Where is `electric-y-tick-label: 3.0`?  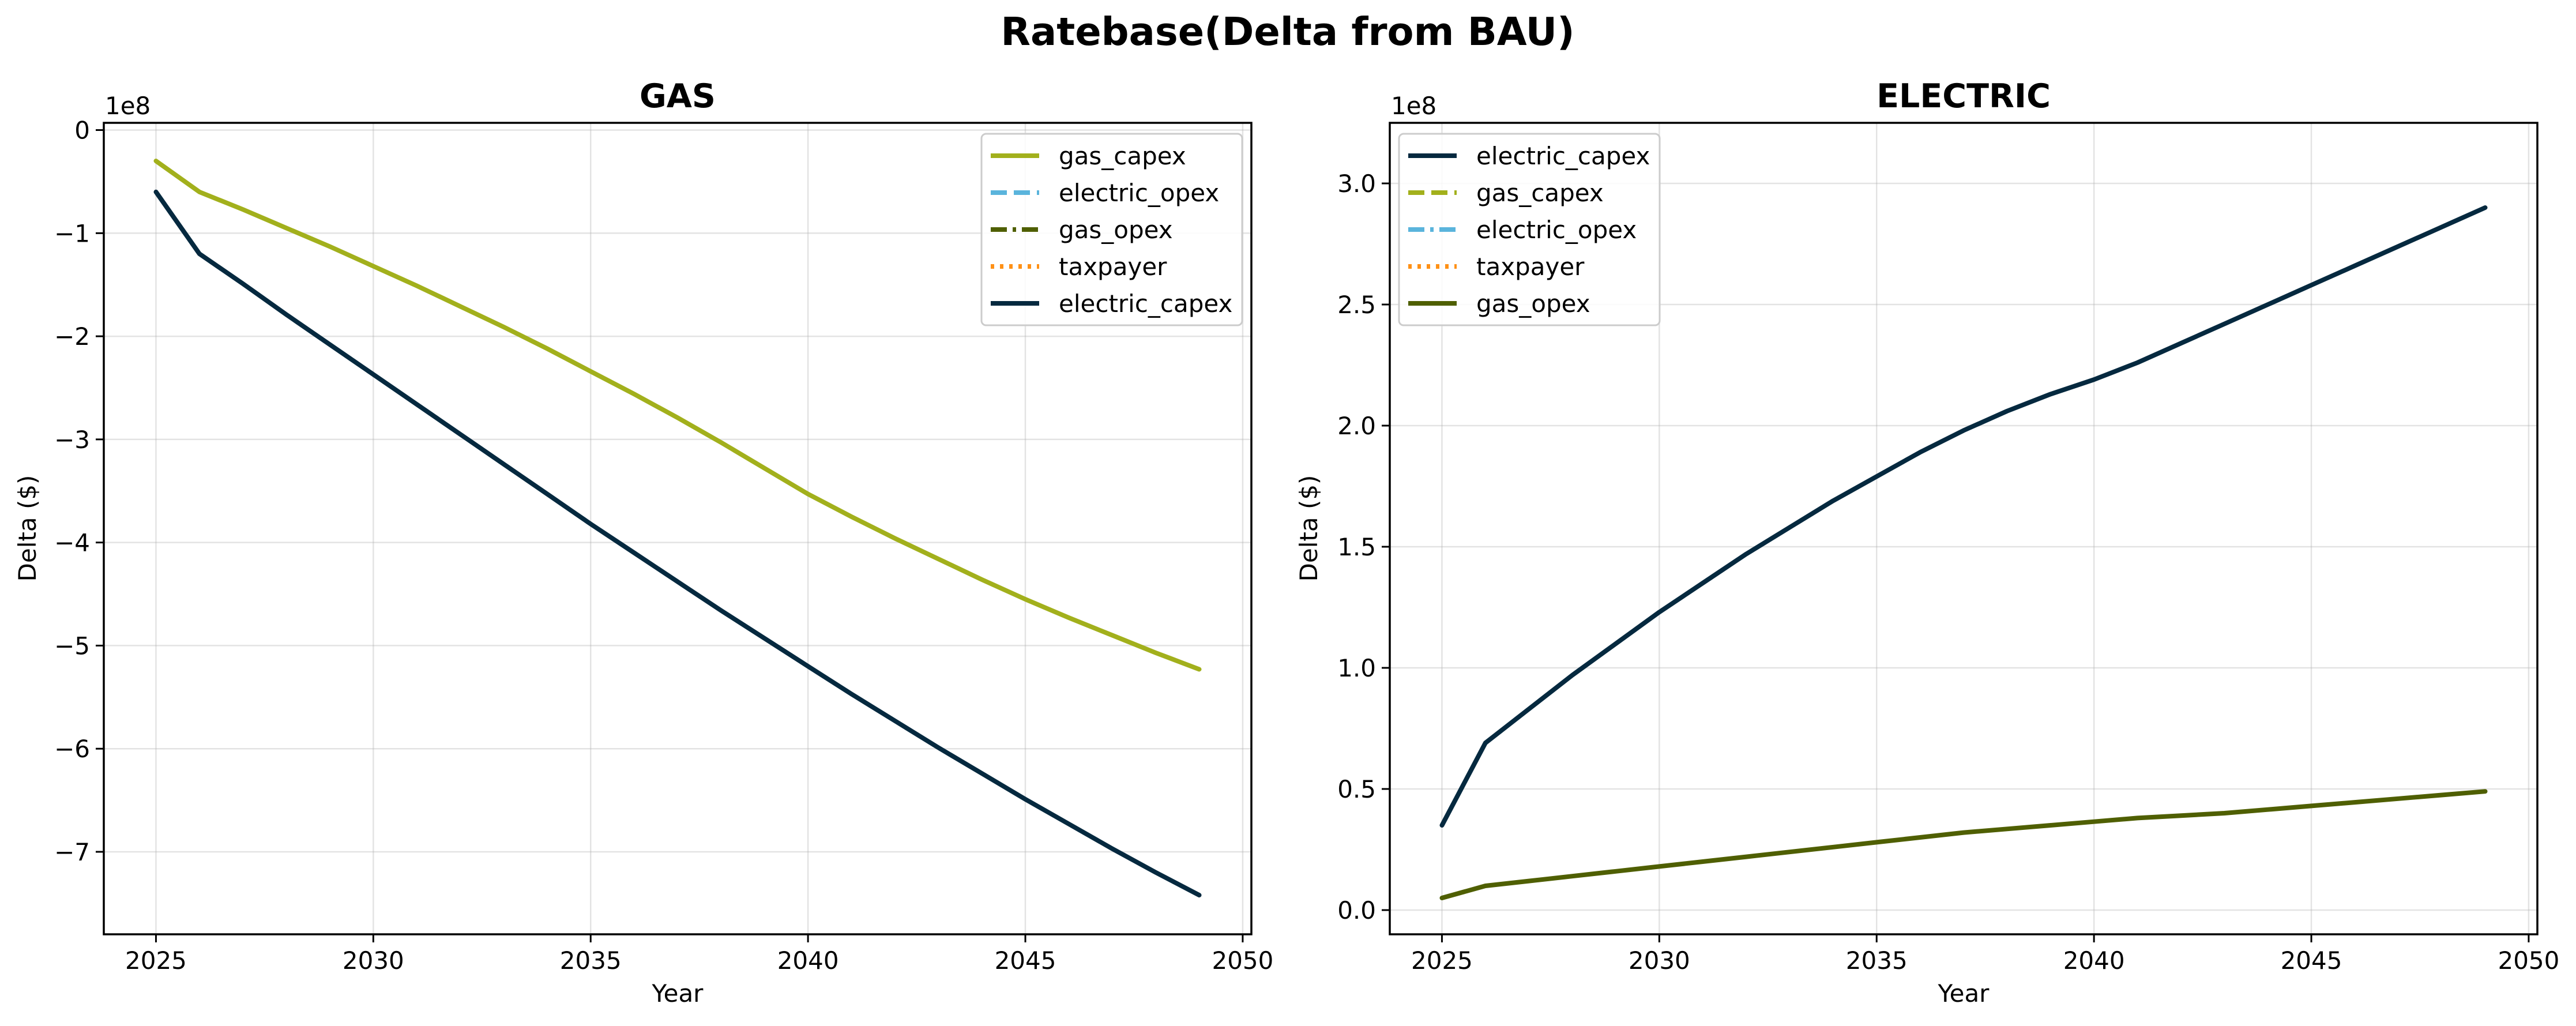 electric-y-tick-label: 3.0 is located at coordinates (1356, 184).